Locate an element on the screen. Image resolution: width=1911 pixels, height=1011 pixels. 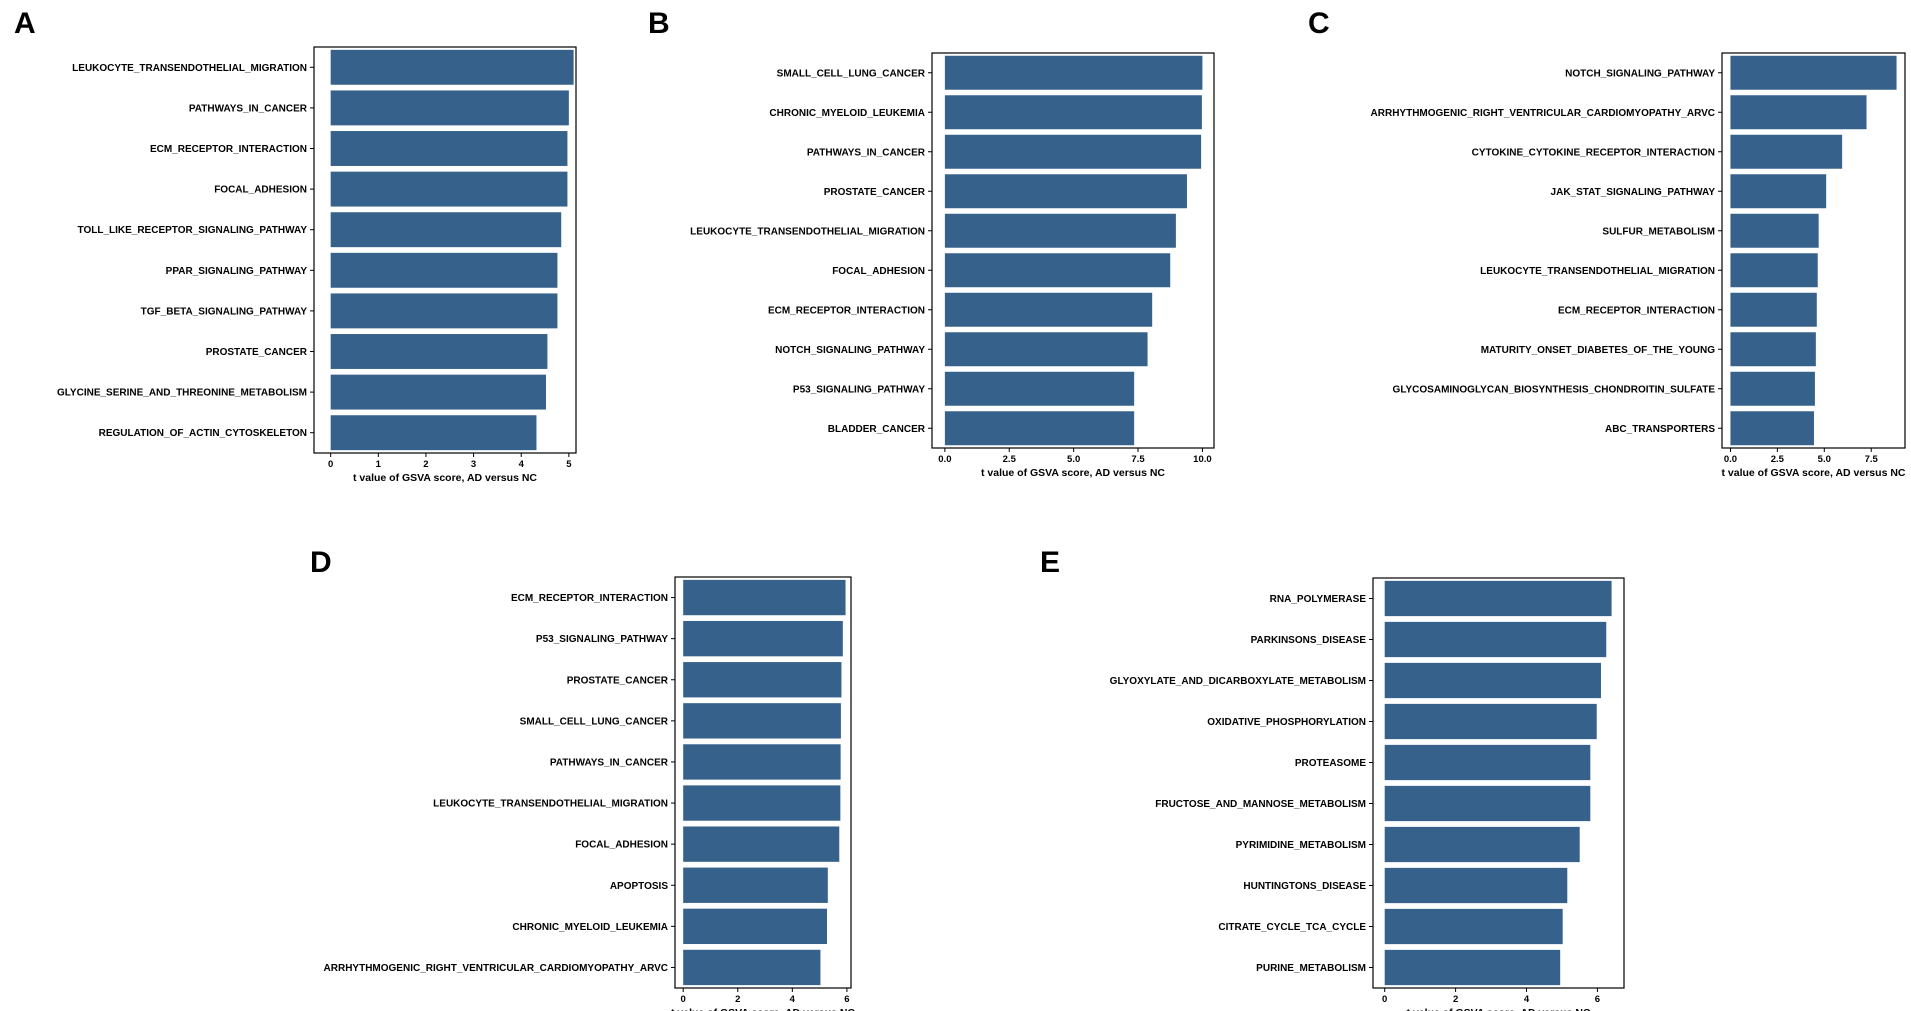
x-tick-label-e-1: 0 is located at coordinates (1384, 999).